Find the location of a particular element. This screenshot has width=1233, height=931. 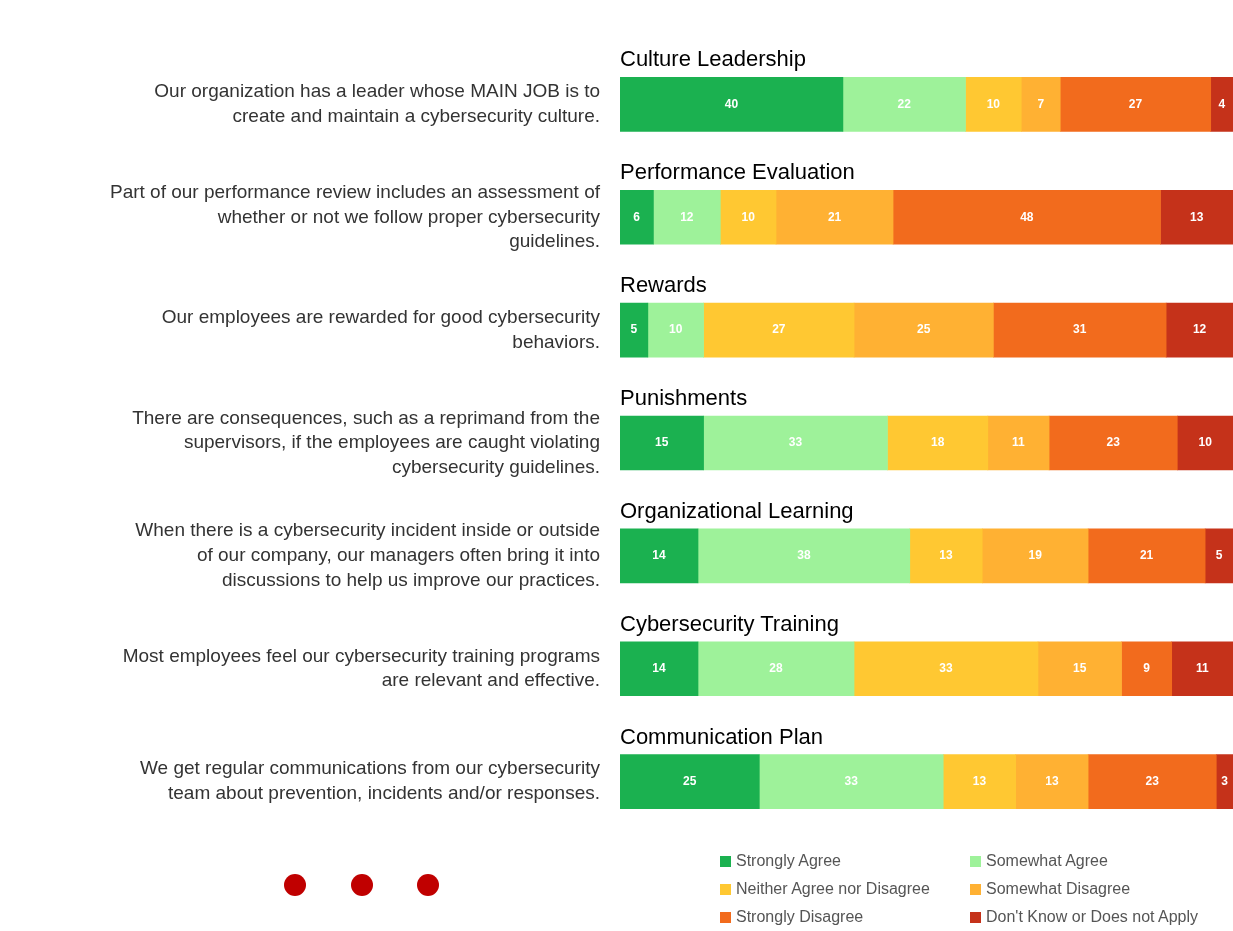

data-label: 11 is located at coordinates (1019, 442).